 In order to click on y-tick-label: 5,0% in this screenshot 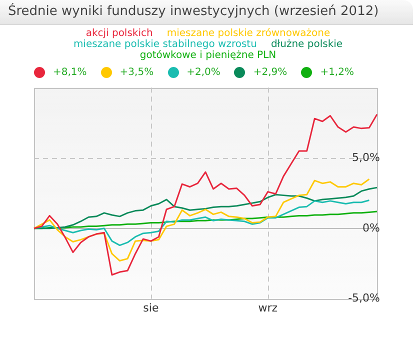, I will do `click(366, 157)`.